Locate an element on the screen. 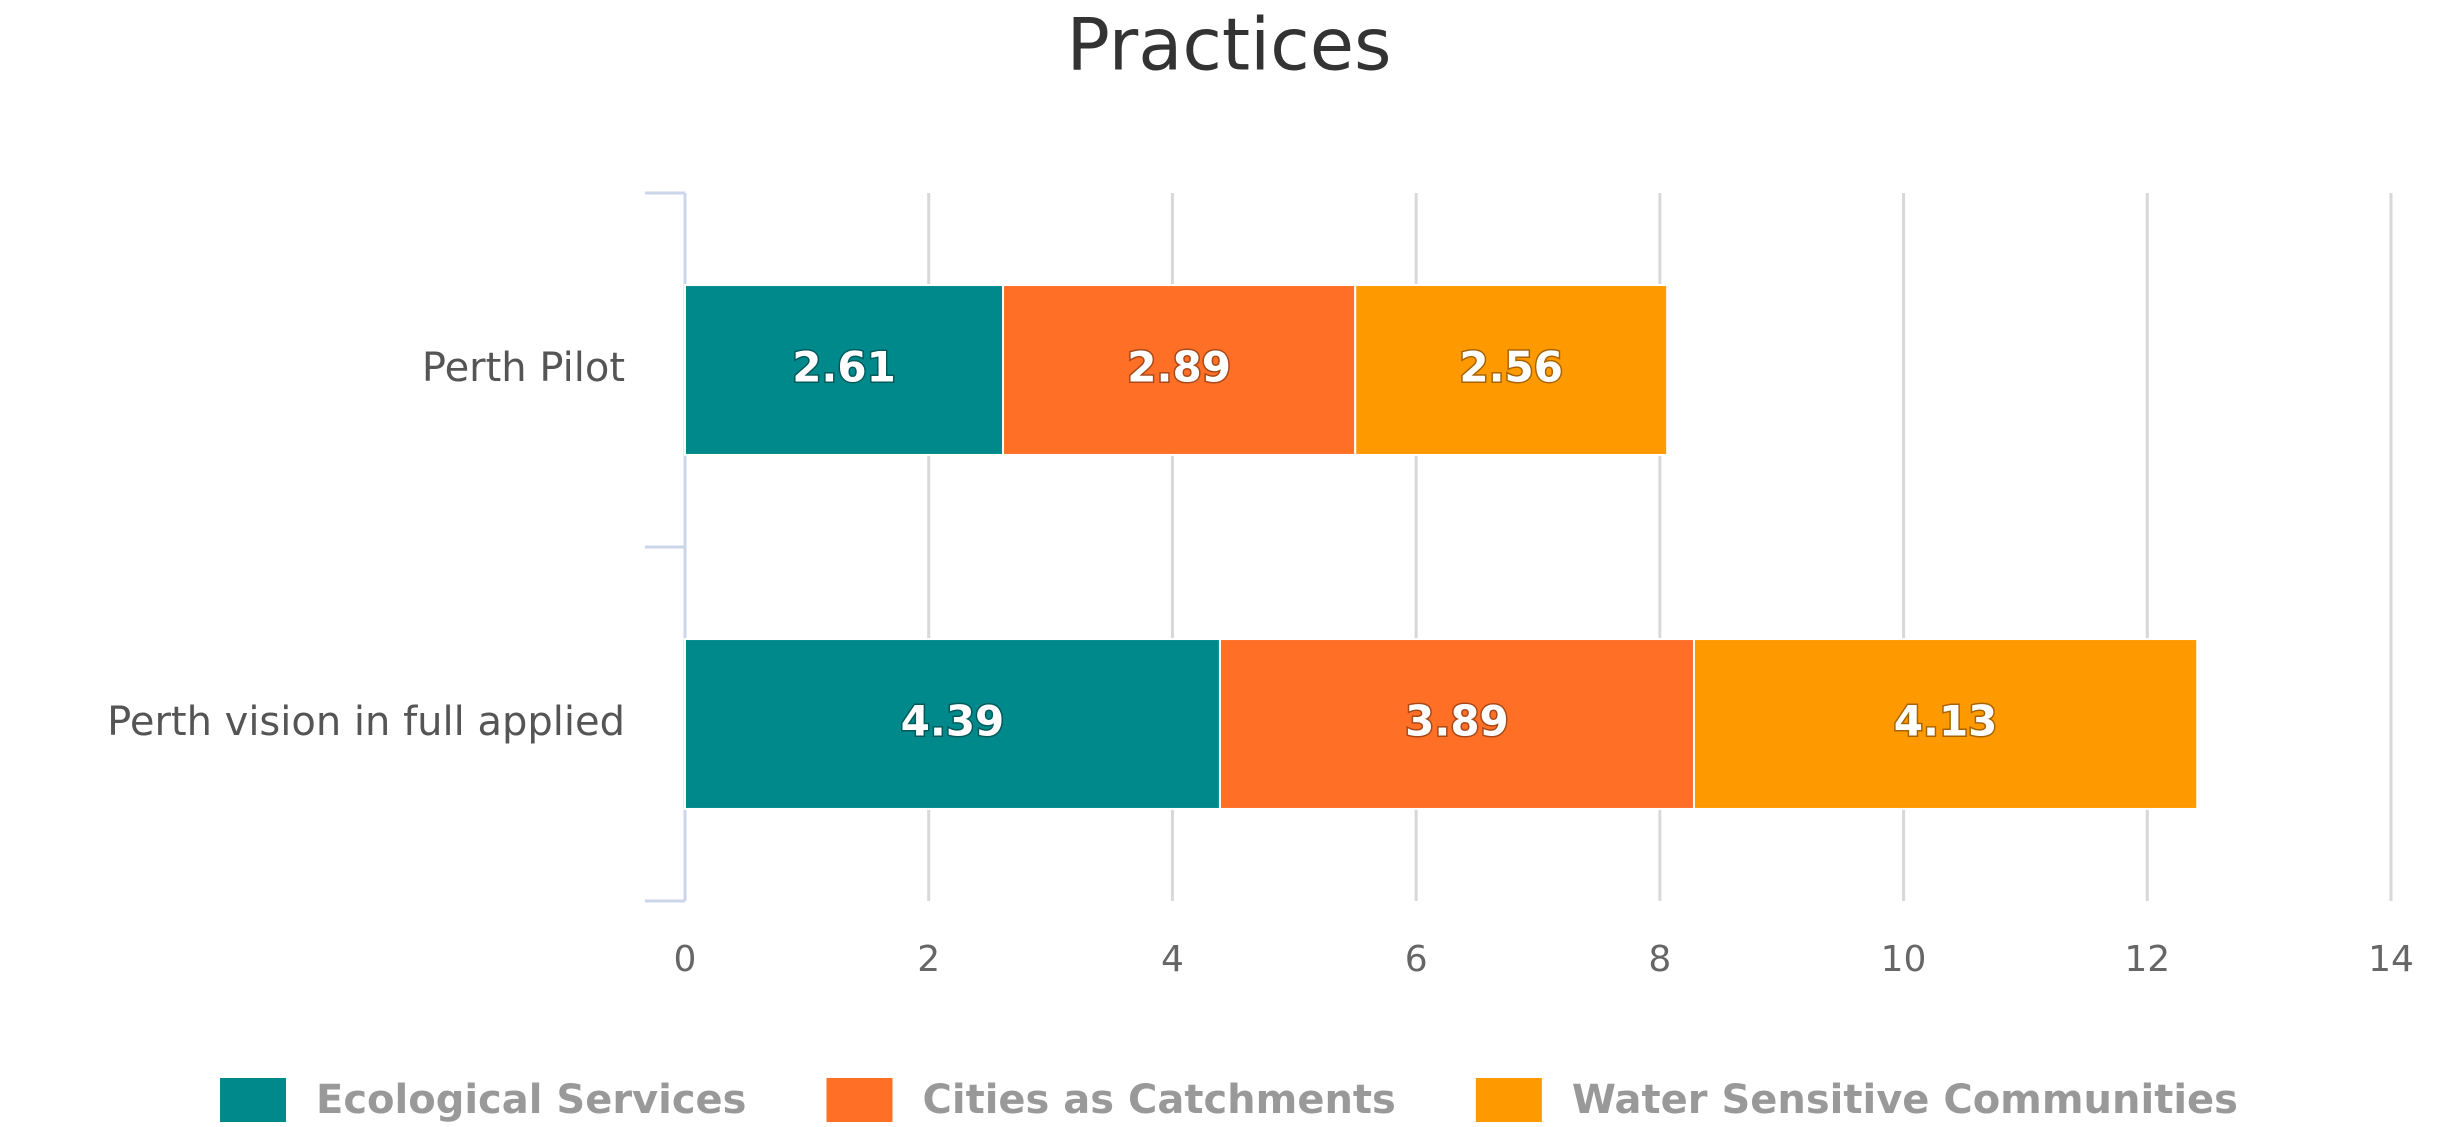  data-label: 2.56 is located at coordinates (1511, 367).